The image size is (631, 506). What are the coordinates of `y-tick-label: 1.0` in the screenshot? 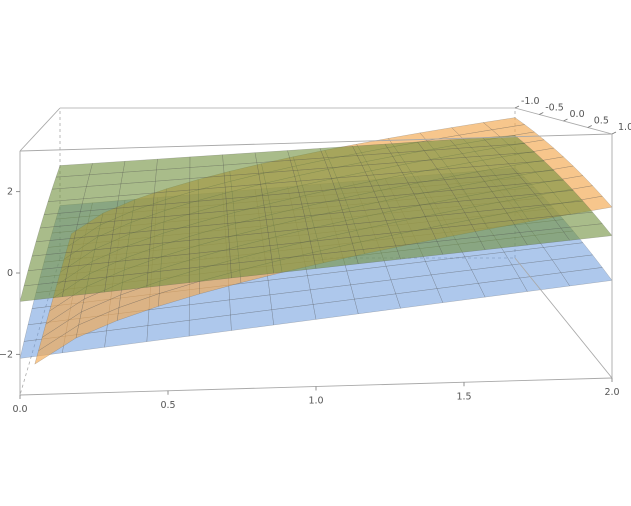 It's located at (624, 127).